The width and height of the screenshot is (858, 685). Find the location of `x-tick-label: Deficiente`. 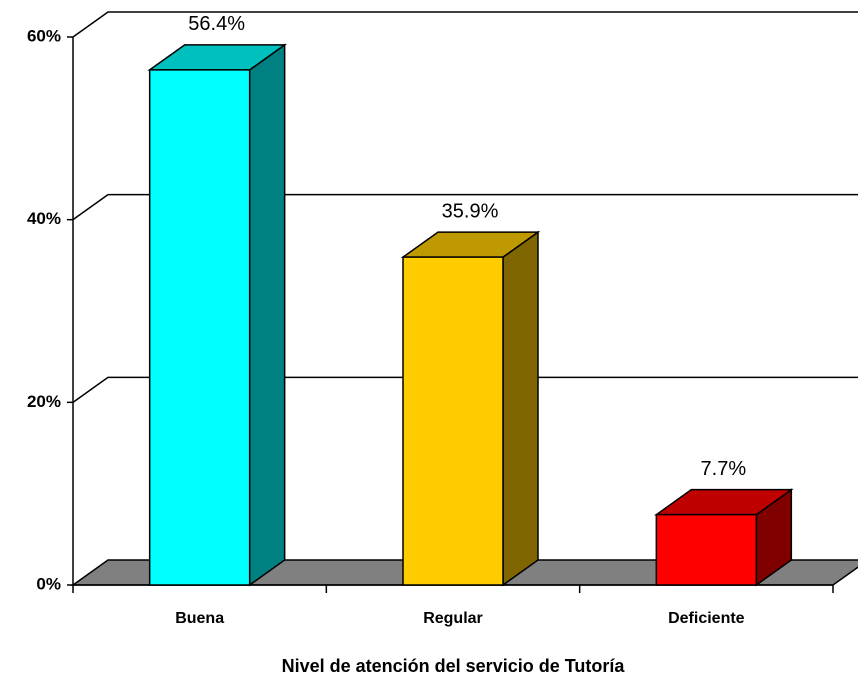

x-tick-label: Deficiente is located at coordinates (706, 618).